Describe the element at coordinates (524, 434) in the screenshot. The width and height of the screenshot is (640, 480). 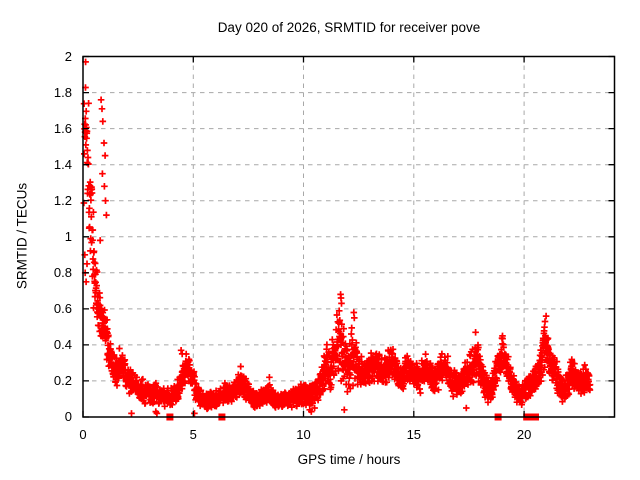
I see `x-tick-label: 20` at that location.